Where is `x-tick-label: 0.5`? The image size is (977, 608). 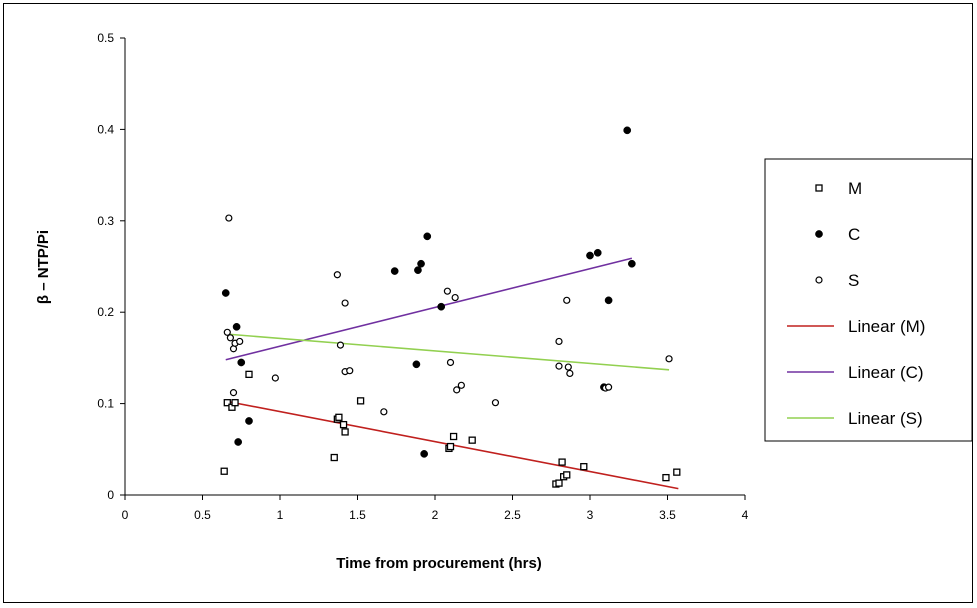
x-tick-label: 0.5 is located at coordinates (202, 515).